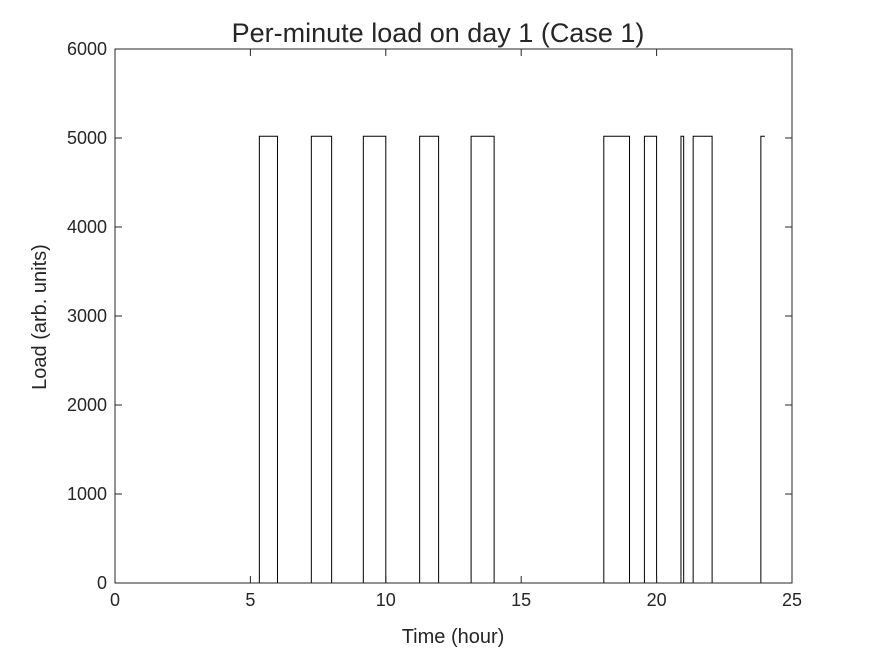 Image resolution: width=875 pixels, height=656 pixels. I want to click on y-tick-label: 0, so click(102, 583).